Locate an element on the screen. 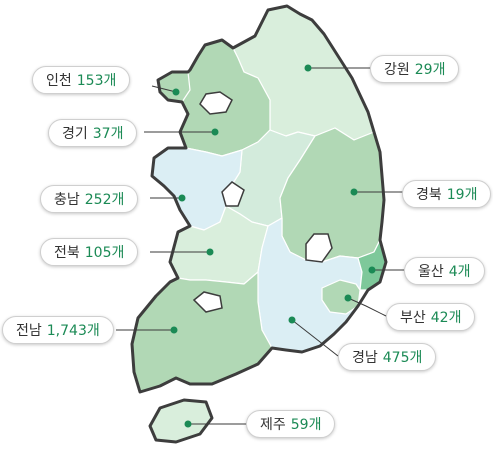 Image resolution: width=493 pixels, height=454 pixels. city-hole-seoul is located at coordinates (216, 103).